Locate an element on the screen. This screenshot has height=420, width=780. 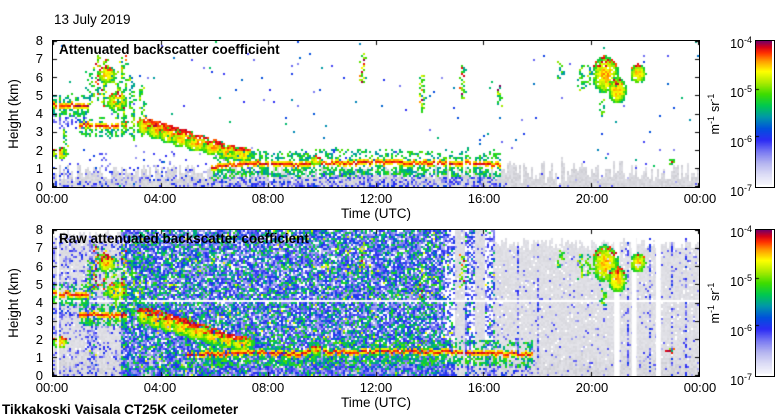
y-axis-labels-top: 0 1 2 3 4 5 6 7 8 is located at coordinates (23, 114).